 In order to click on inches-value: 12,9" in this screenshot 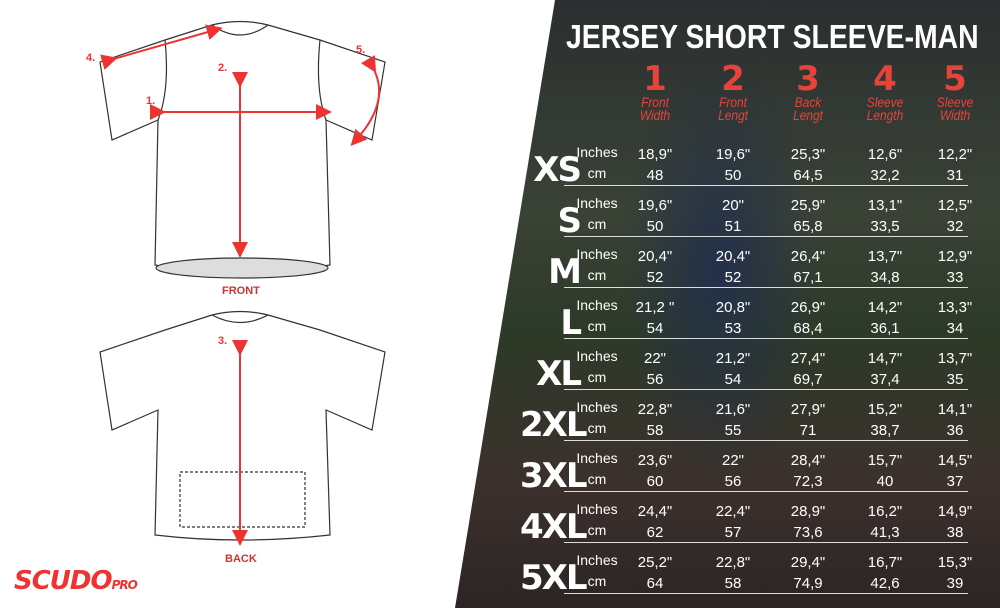, I will do `click(955, 256)`.